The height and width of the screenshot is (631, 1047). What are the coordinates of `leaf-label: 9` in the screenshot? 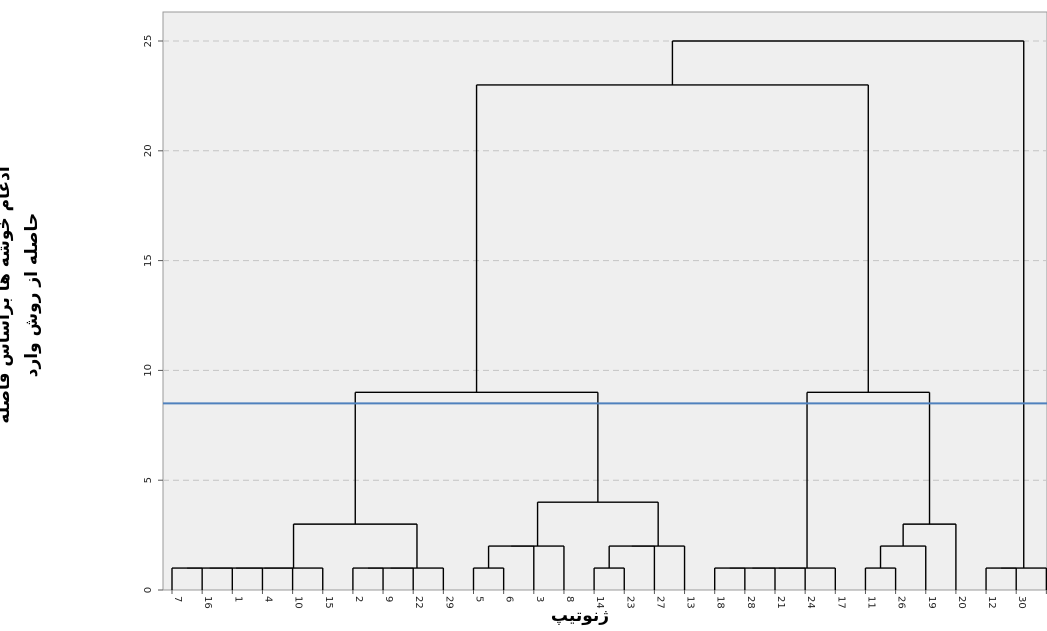 It's located at (388, 599).